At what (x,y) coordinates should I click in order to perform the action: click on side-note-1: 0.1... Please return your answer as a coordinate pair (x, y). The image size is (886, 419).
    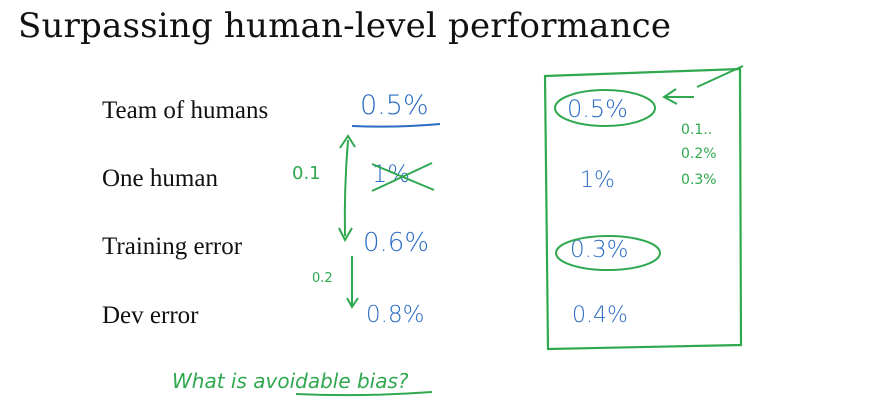
    Looking at the image, I should click on (697, 130).